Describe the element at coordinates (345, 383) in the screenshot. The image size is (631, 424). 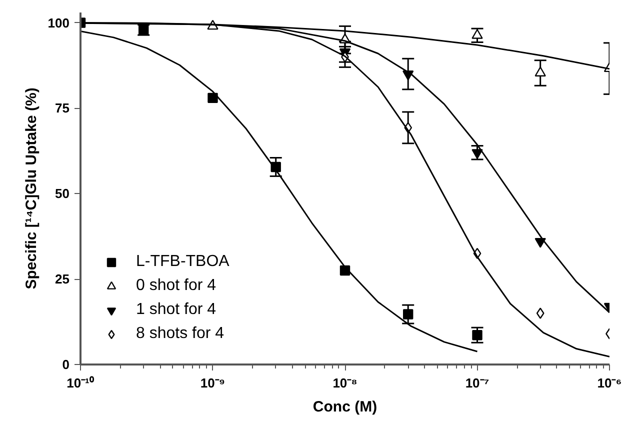
I see `x-tick-label: 10⁻⁸` at that location.